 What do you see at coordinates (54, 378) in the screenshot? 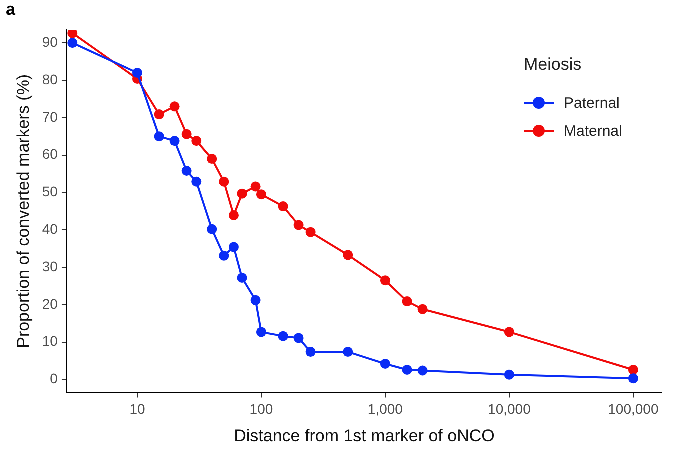
I see `y-tick-label: 0` at bounding box center [54, 378].